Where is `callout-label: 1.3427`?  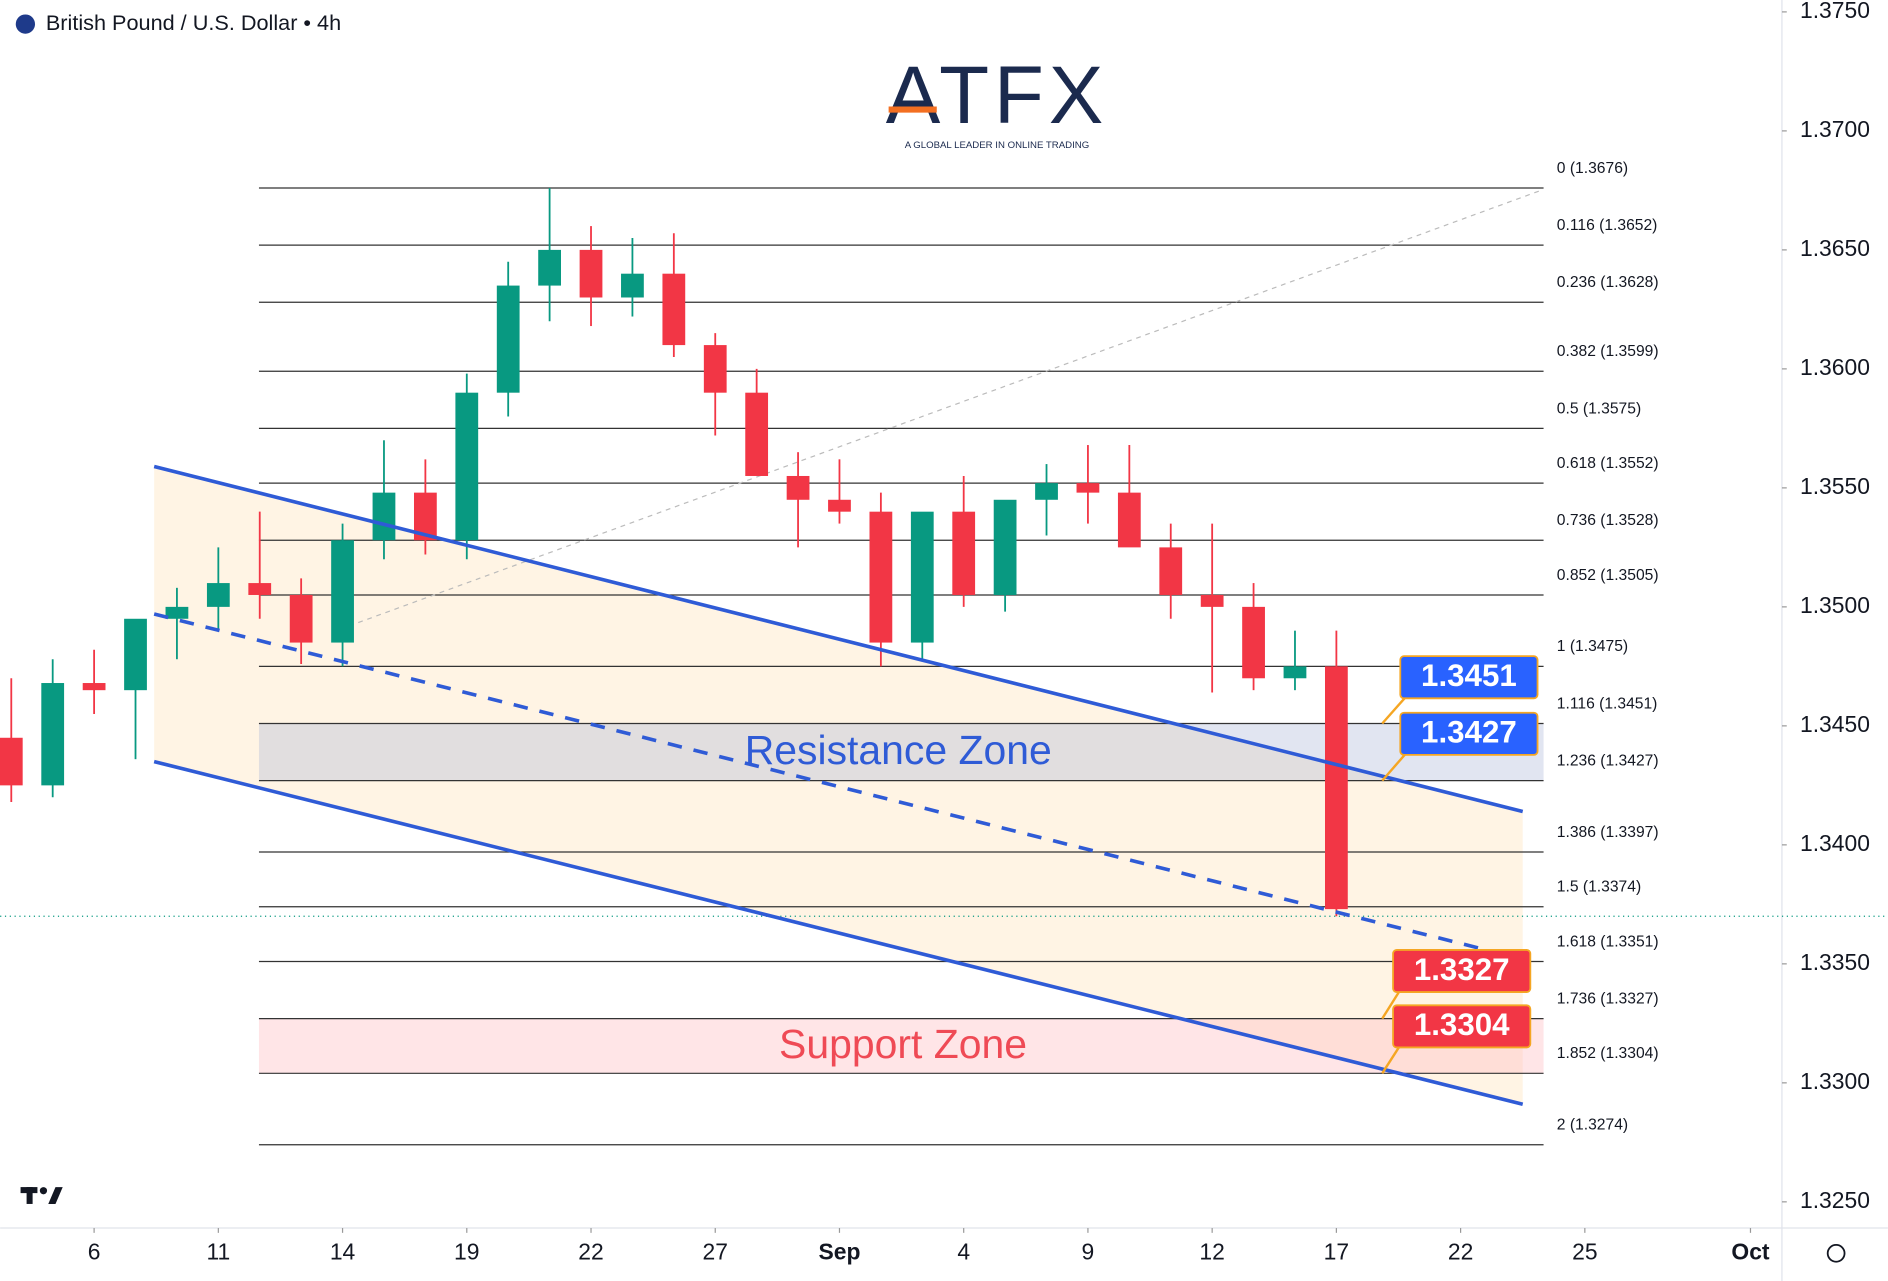
callout-label: 1.3427 is located at coordinates (1469, 732).